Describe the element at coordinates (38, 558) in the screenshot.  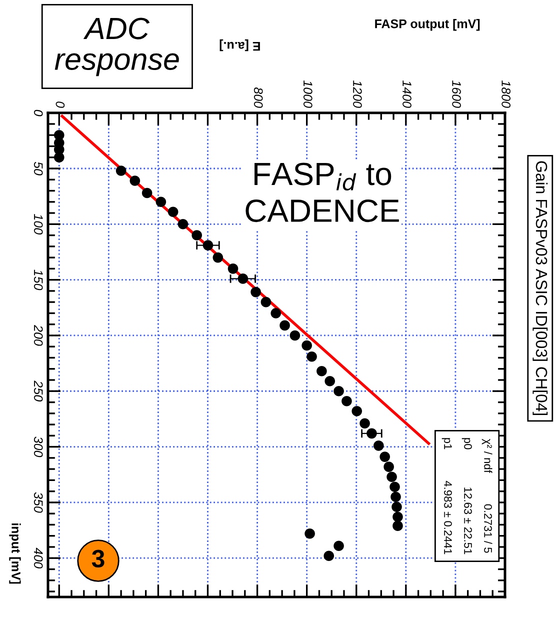
I see `y-tick-label: 400` at that location.